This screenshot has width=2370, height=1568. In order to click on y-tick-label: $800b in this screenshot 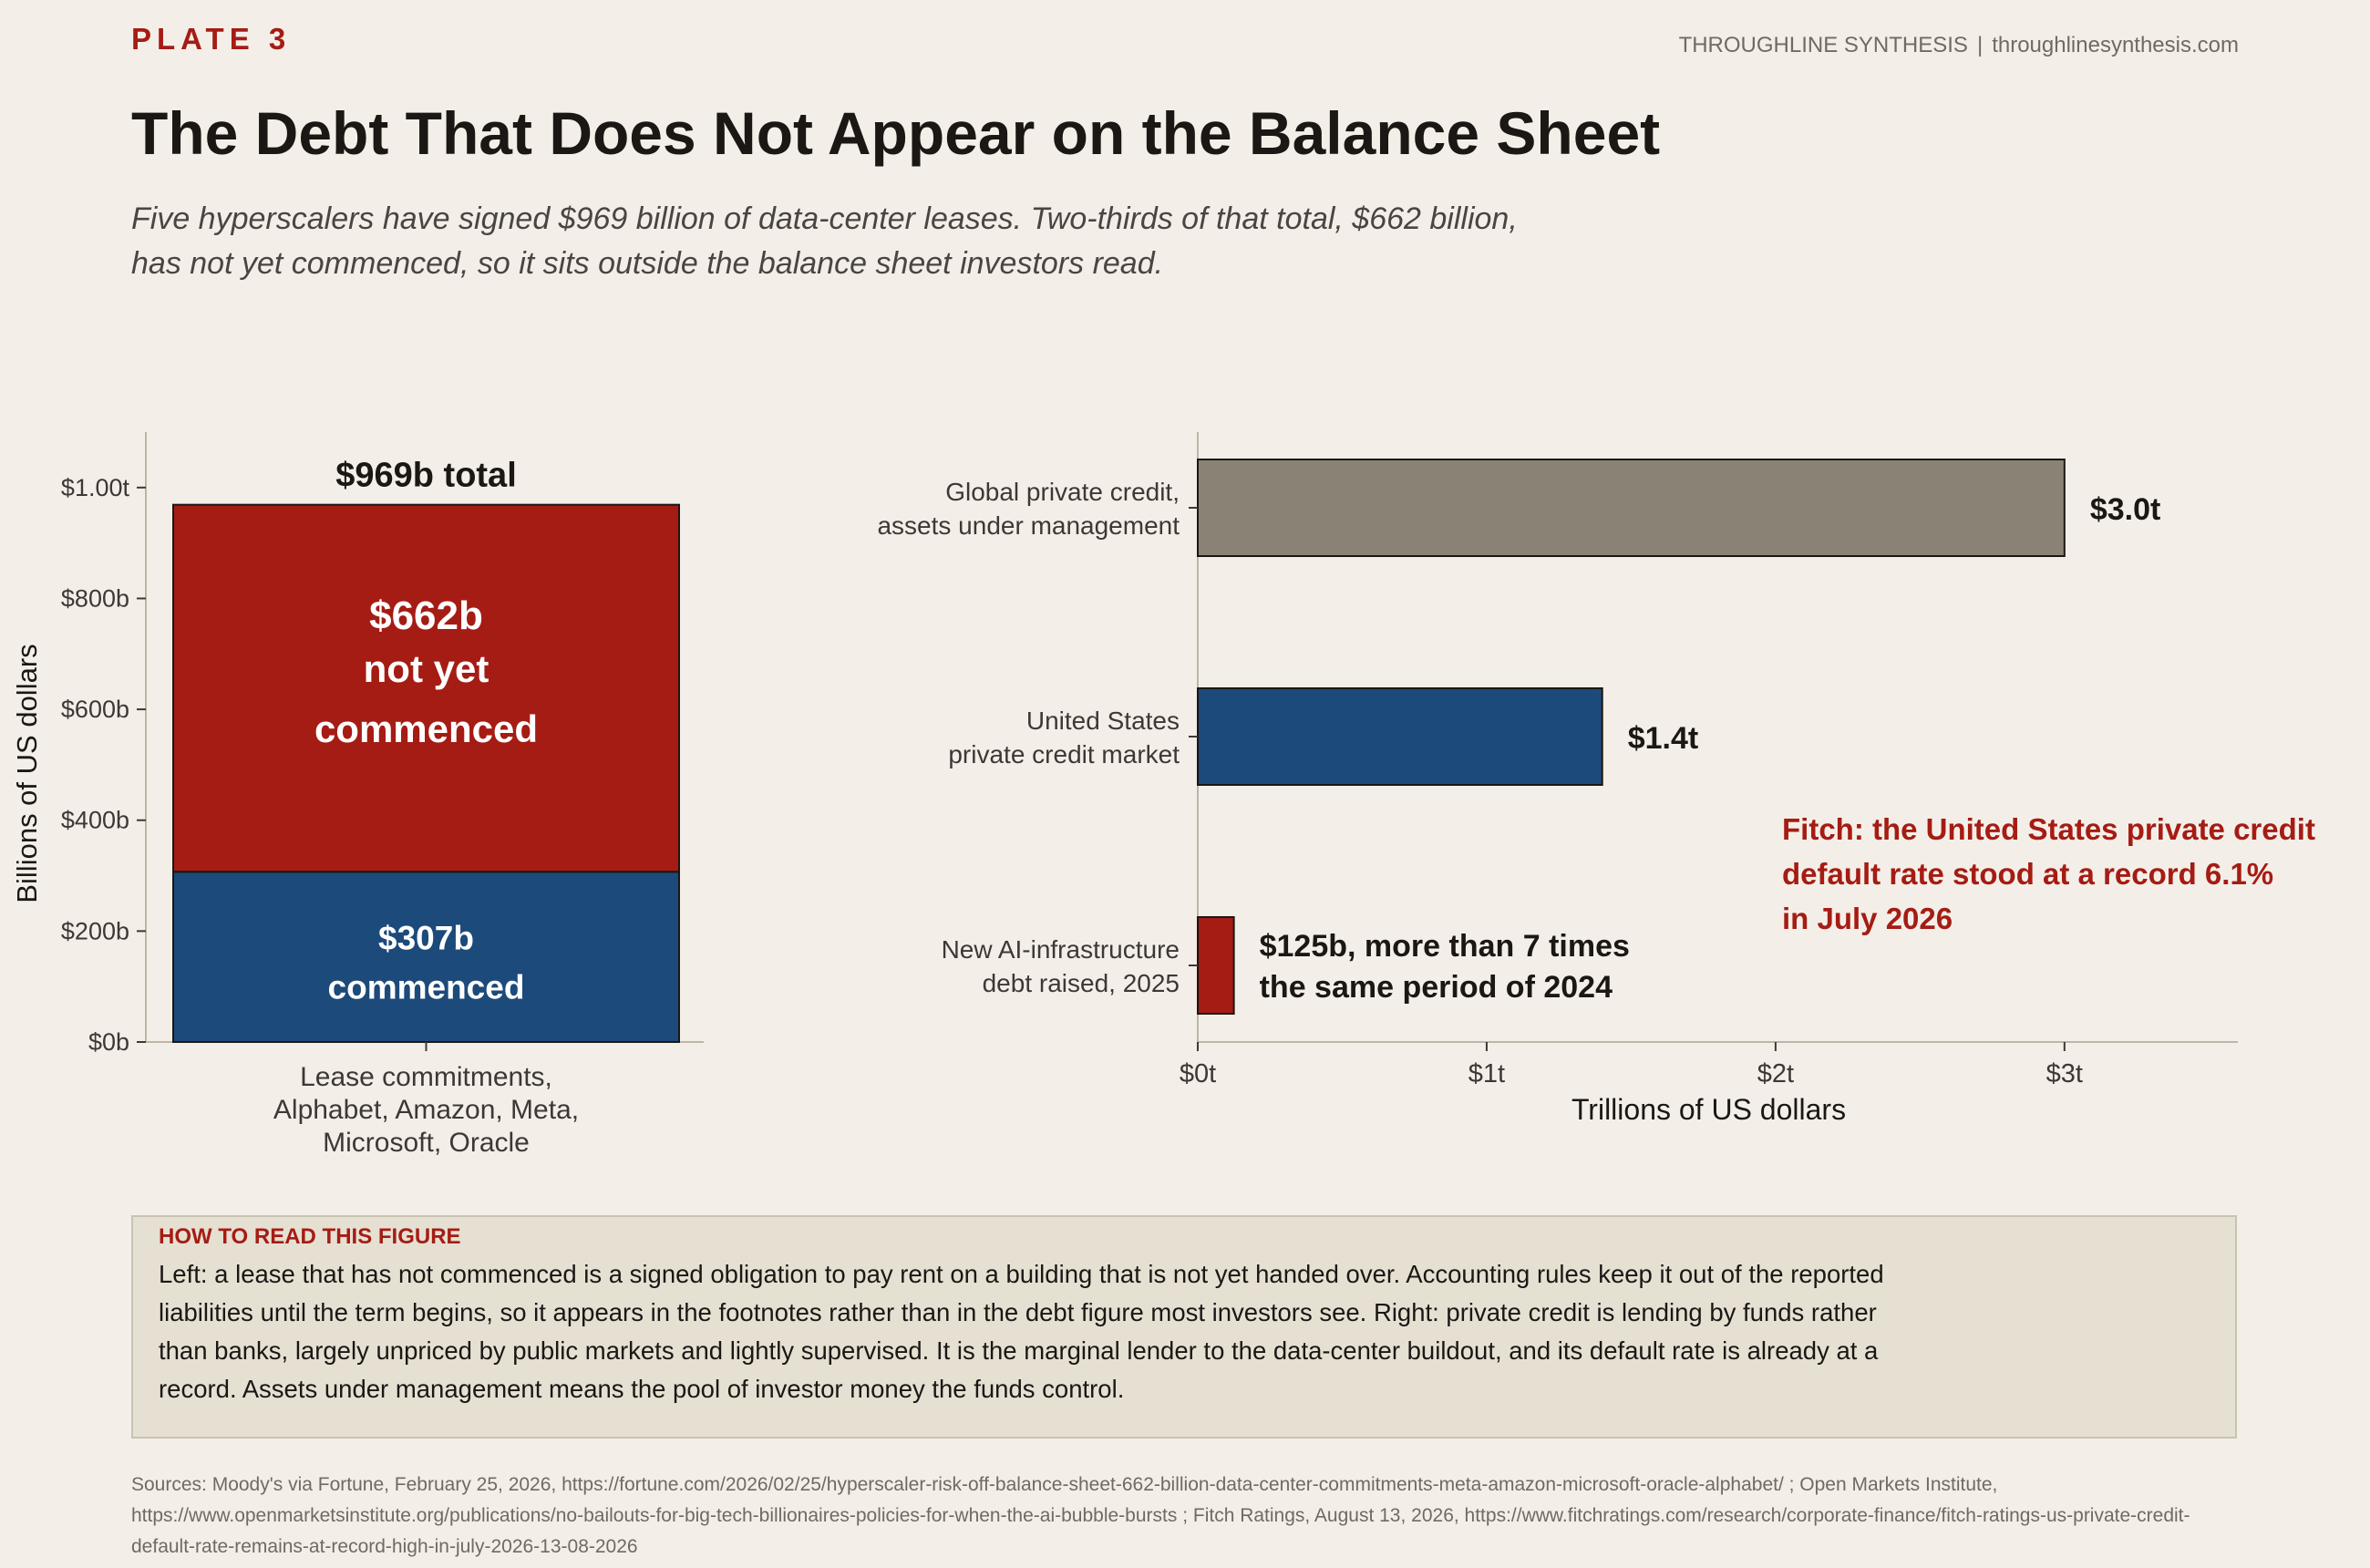, I will do `click(95, 598)`.